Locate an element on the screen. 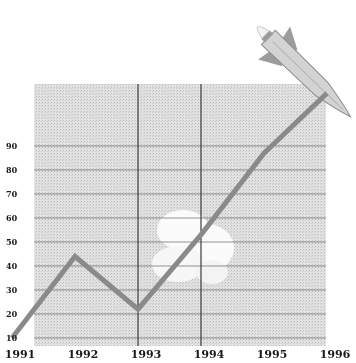 This screenshot has height=363, width=356. x-axis: 1991 1992 1993 1994 1995 1996 is located at coordinates (178, 354).